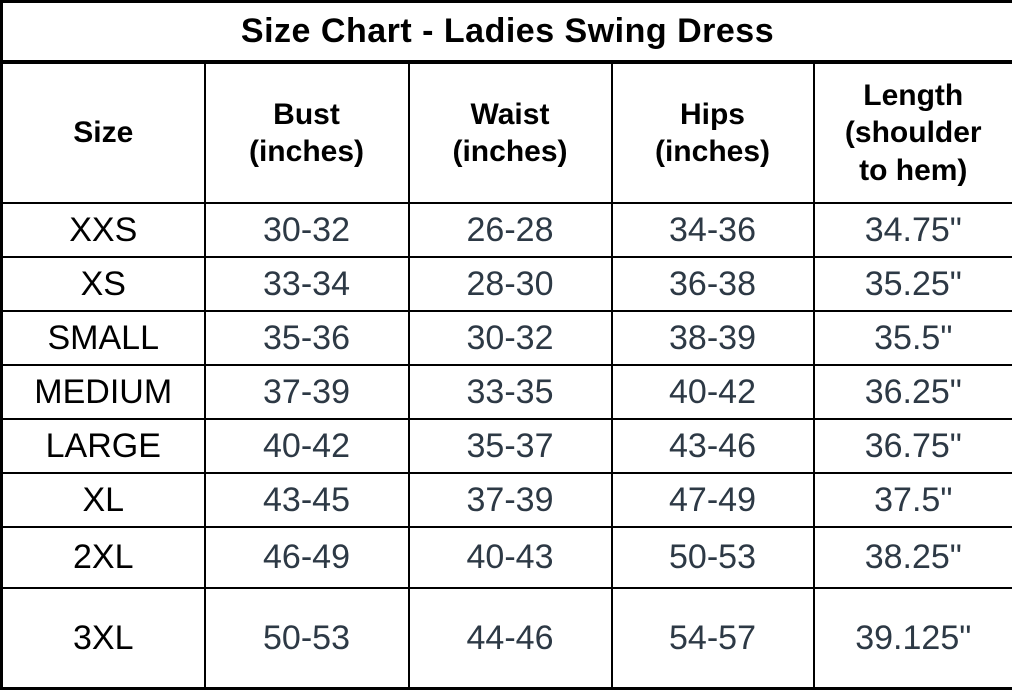 The width and height of the screenshot is (1012, 690). Describe the element at coordinates (103, 132) in the screenshot. I see `column-header-size: Size` at that location.